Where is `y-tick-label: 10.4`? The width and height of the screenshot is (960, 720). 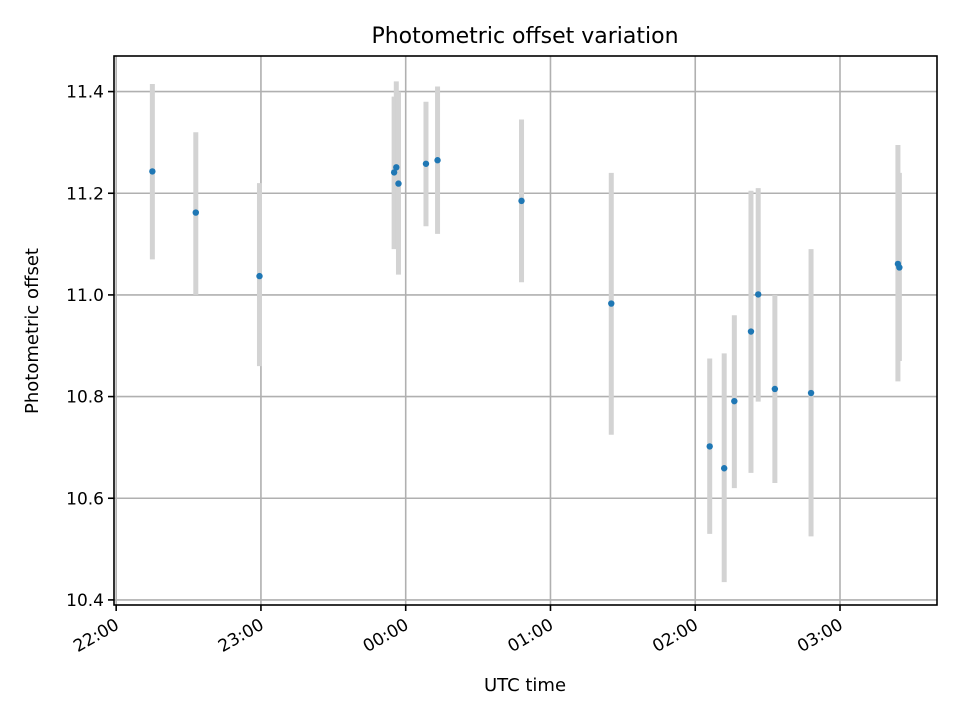
y-tick-label: 10.4 is located at coordinates (85, 601).